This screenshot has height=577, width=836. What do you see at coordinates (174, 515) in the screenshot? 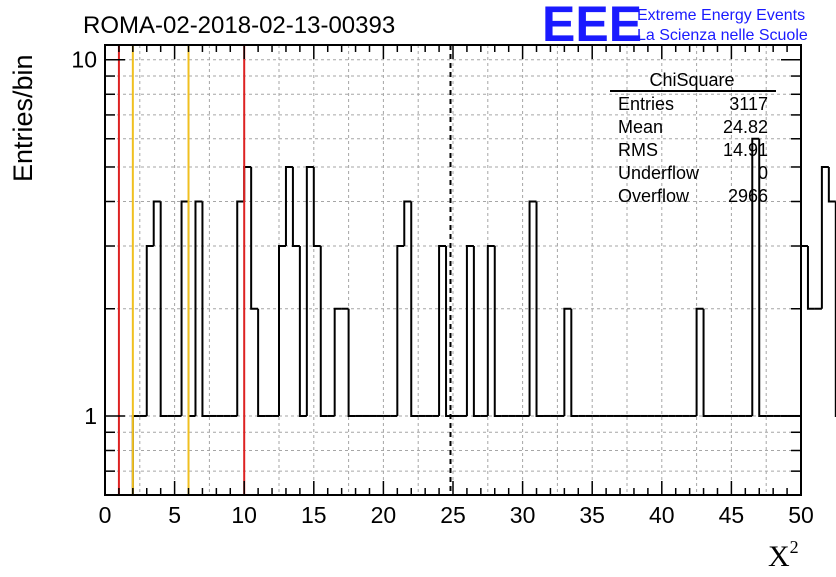
I see `x-tick-label: 5` at bounding box center [174, 515].